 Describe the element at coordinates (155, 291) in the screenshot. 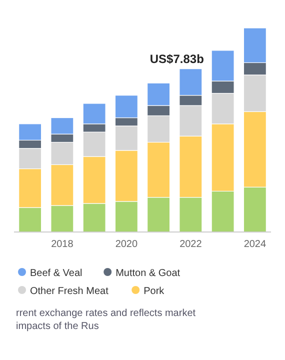

I see `legend-label: Pork` at that location.